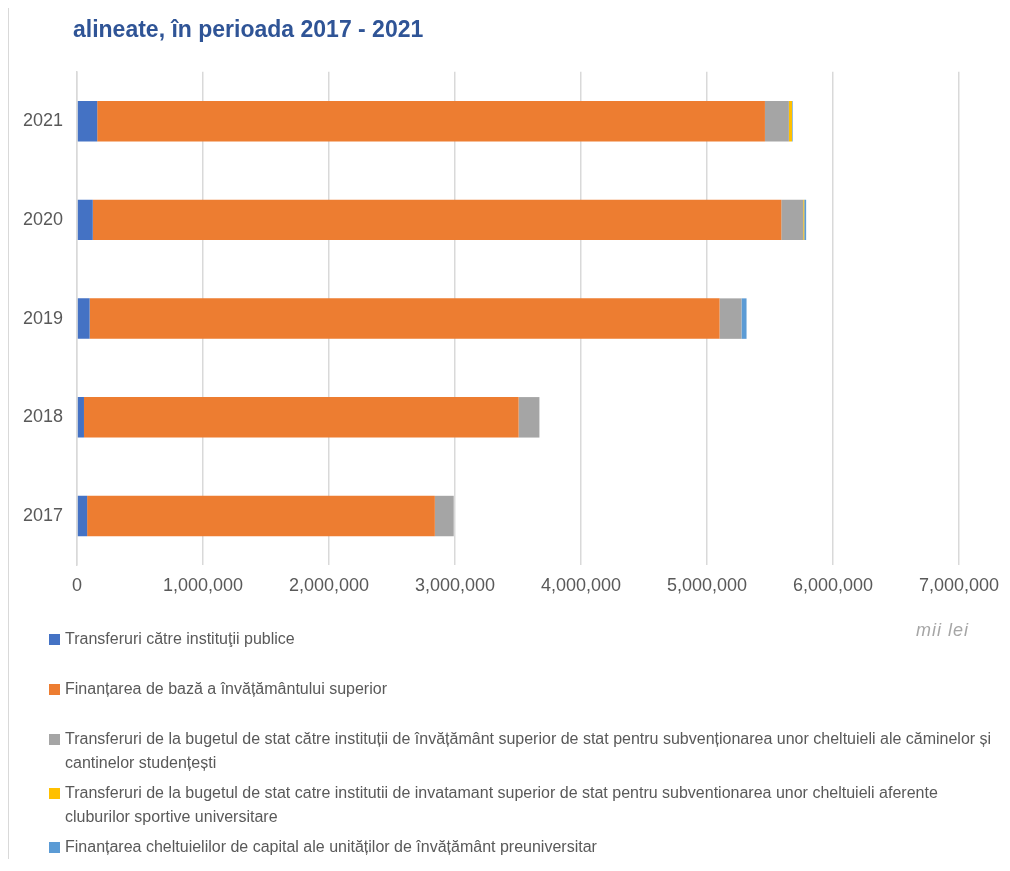  Describe the element at coordinates (707, 585) in the screenshot. I see `x-tick-label: 5,000,000` at that location.